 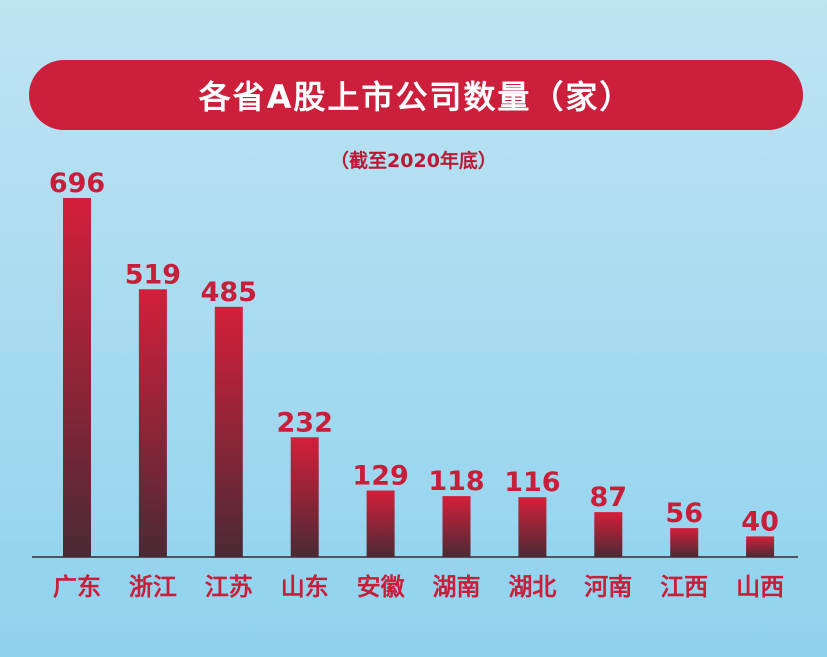 What do you see at coordinates (77, 183) in the screenshot?
I see `value-label-0: 696` at bounding box center [77, 183].